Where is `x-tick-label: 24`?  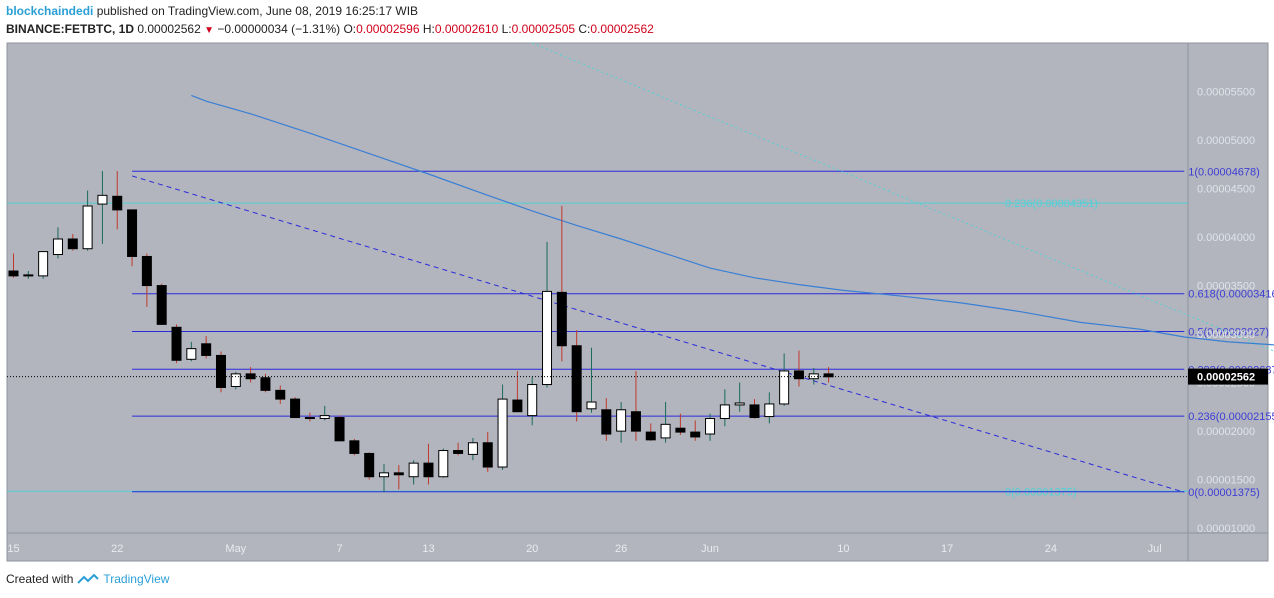 x-tick-label: 24 is located at coordinates (1051, 549).